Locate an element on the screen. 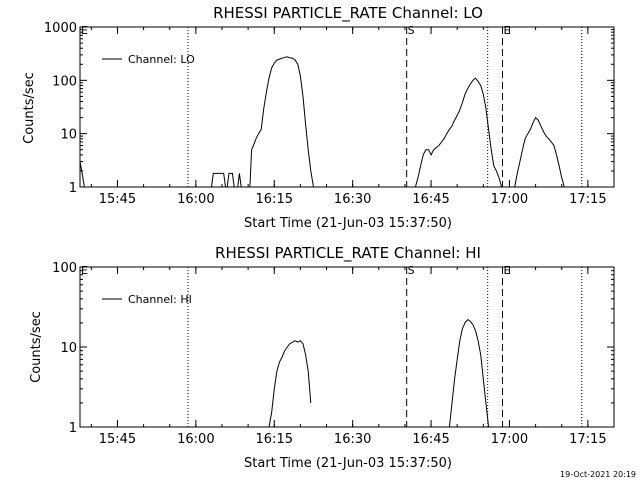  hi-chart-title: RHESSI PARTICLE_RATE Channel: HI is located at coordinates (348, 253).